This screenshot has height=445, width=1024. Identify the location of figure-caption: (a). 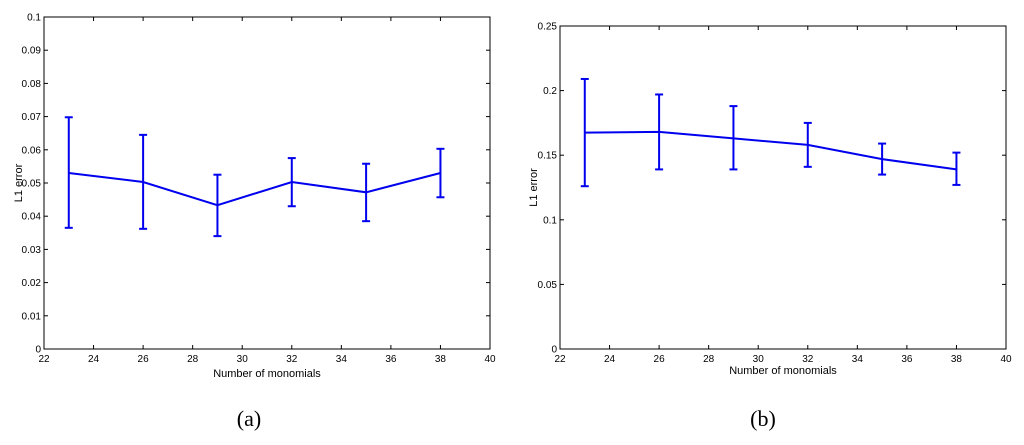
(249, 418).